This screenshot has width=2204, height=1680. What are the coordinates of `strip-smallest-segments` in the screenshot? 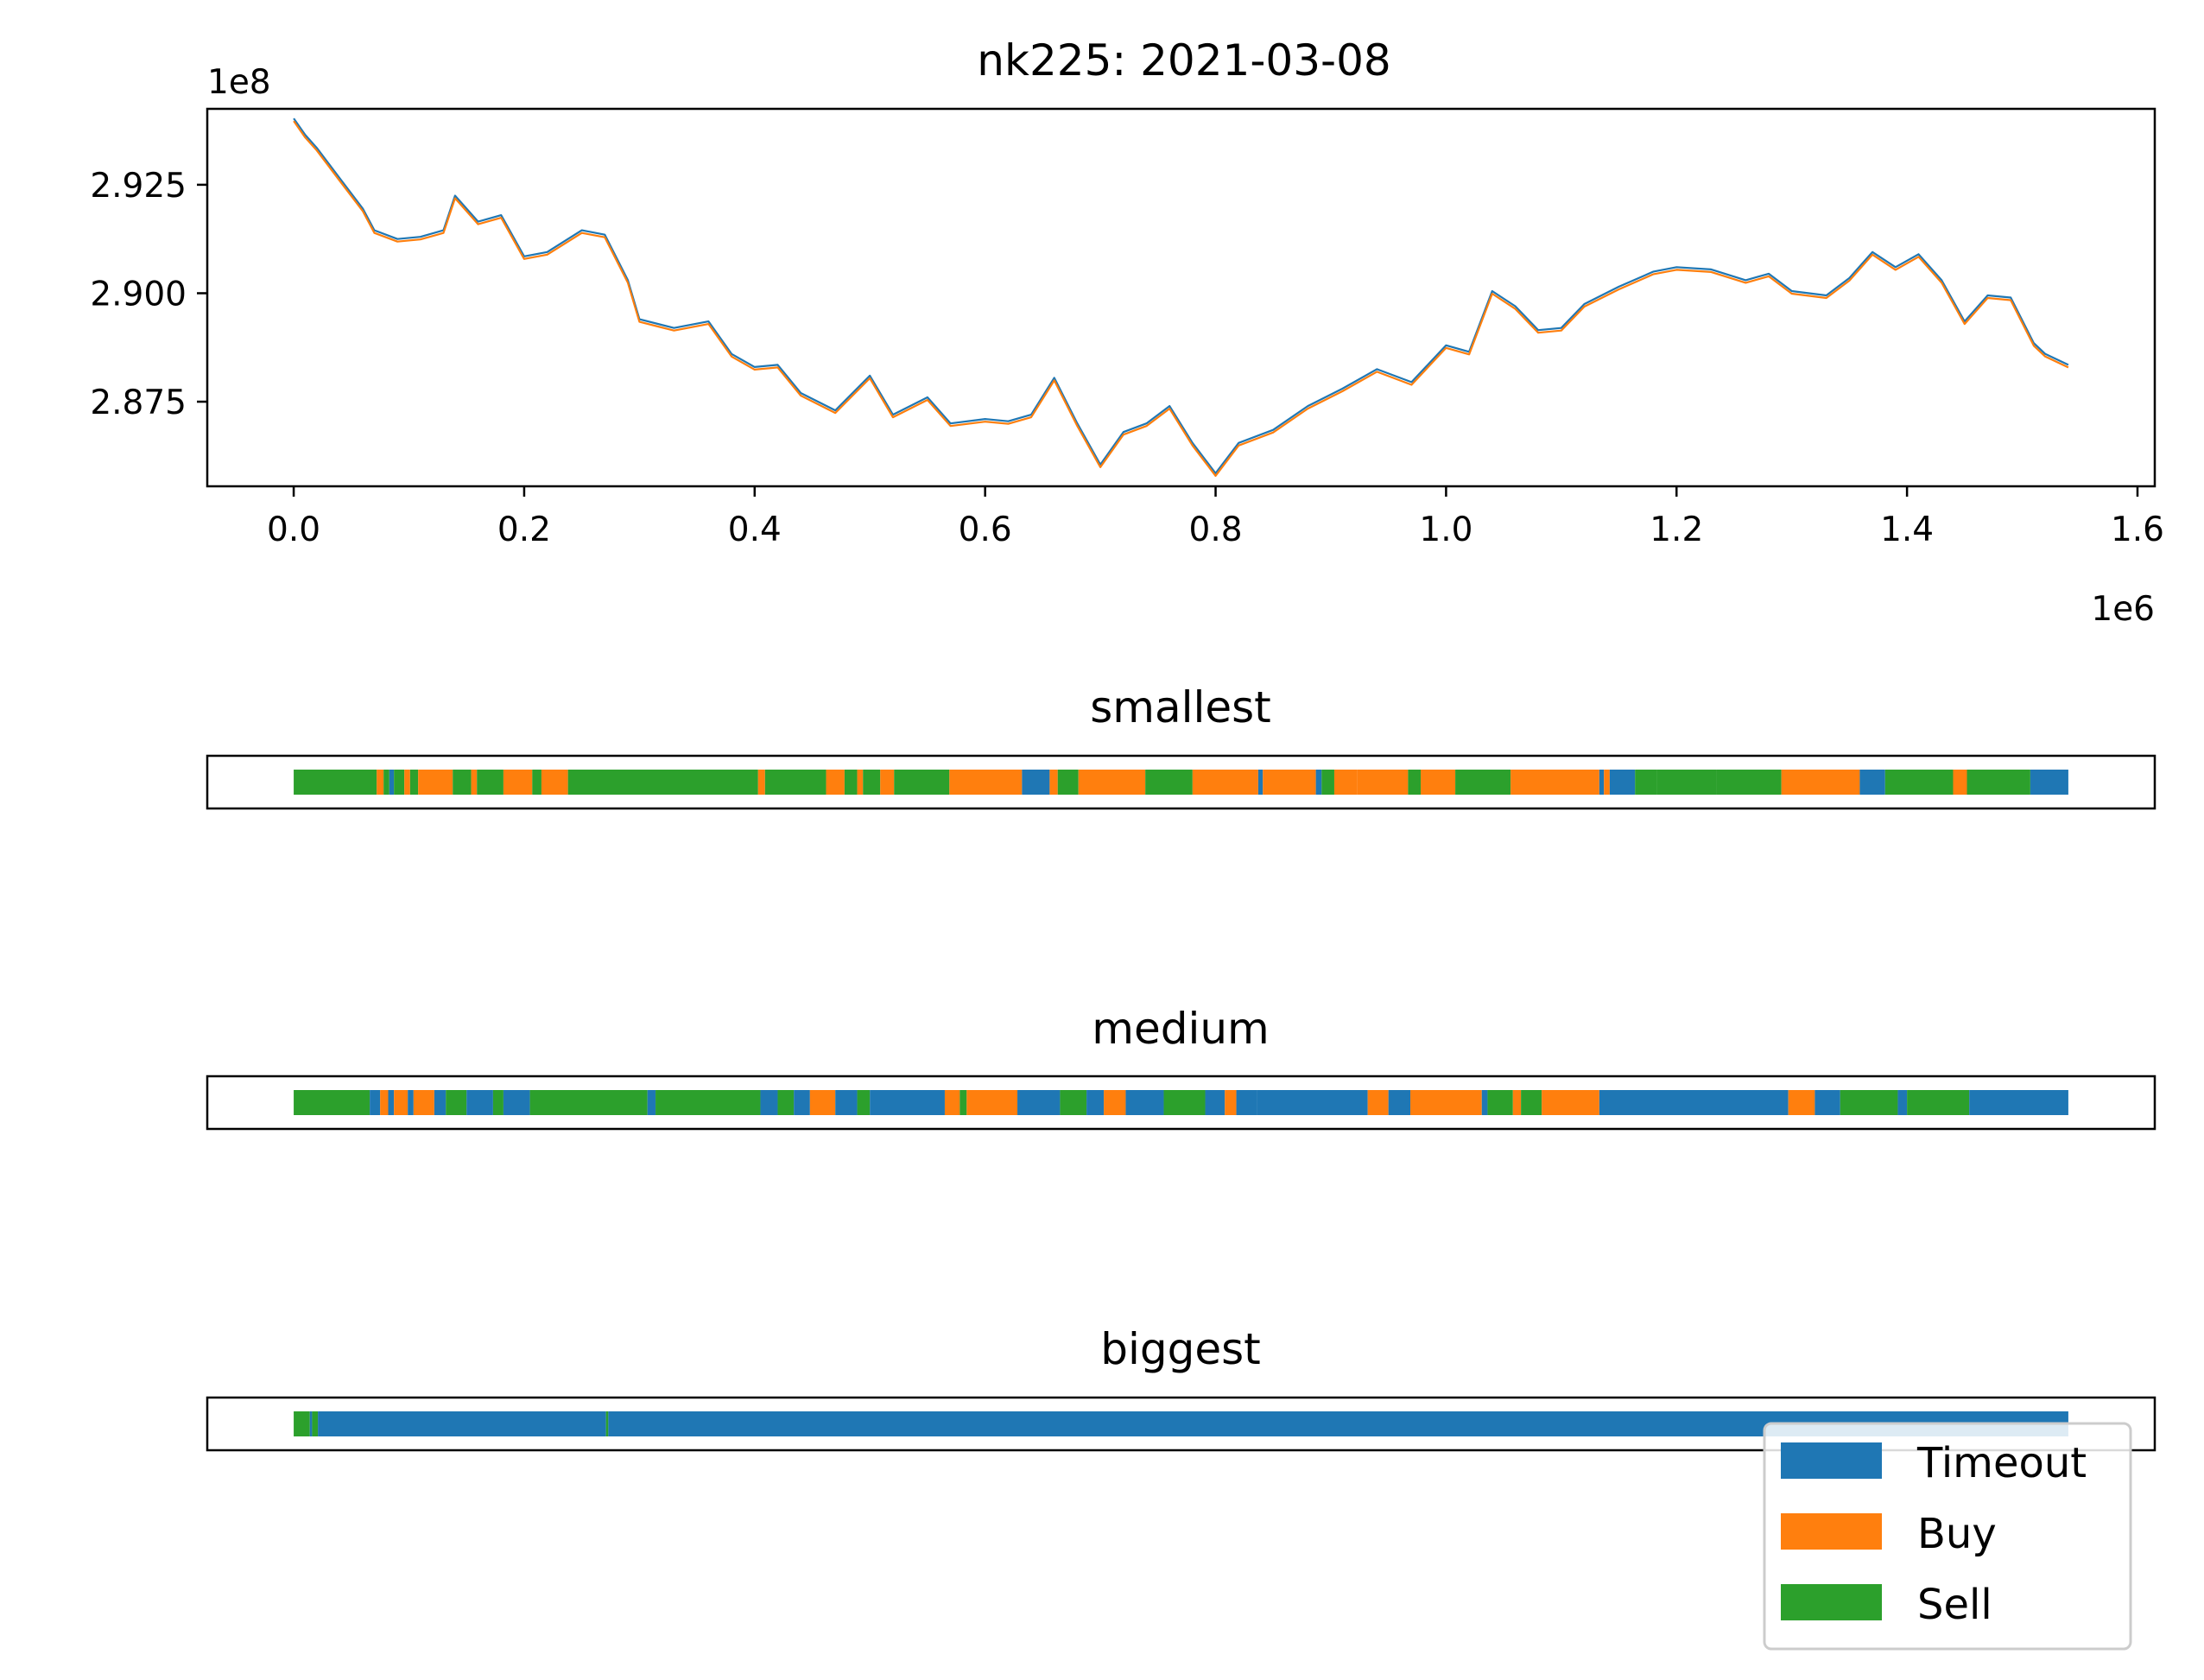 It's located at (1181, 783).